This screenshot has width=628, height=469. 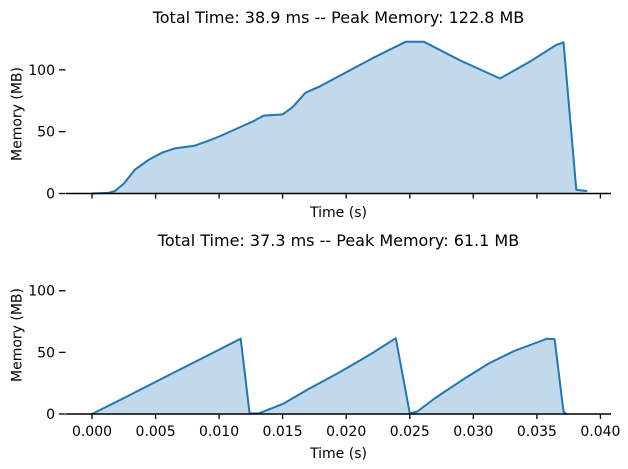 I want to click on x-tick-label: 0.020, so click(x=346, y=432).